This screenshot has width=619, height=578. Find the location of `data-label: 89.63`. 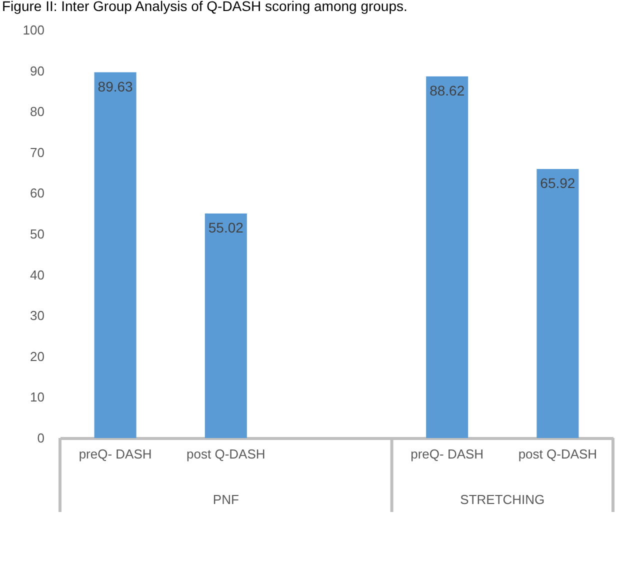

data-label: 89.63 is located at coordinates (116, 86).